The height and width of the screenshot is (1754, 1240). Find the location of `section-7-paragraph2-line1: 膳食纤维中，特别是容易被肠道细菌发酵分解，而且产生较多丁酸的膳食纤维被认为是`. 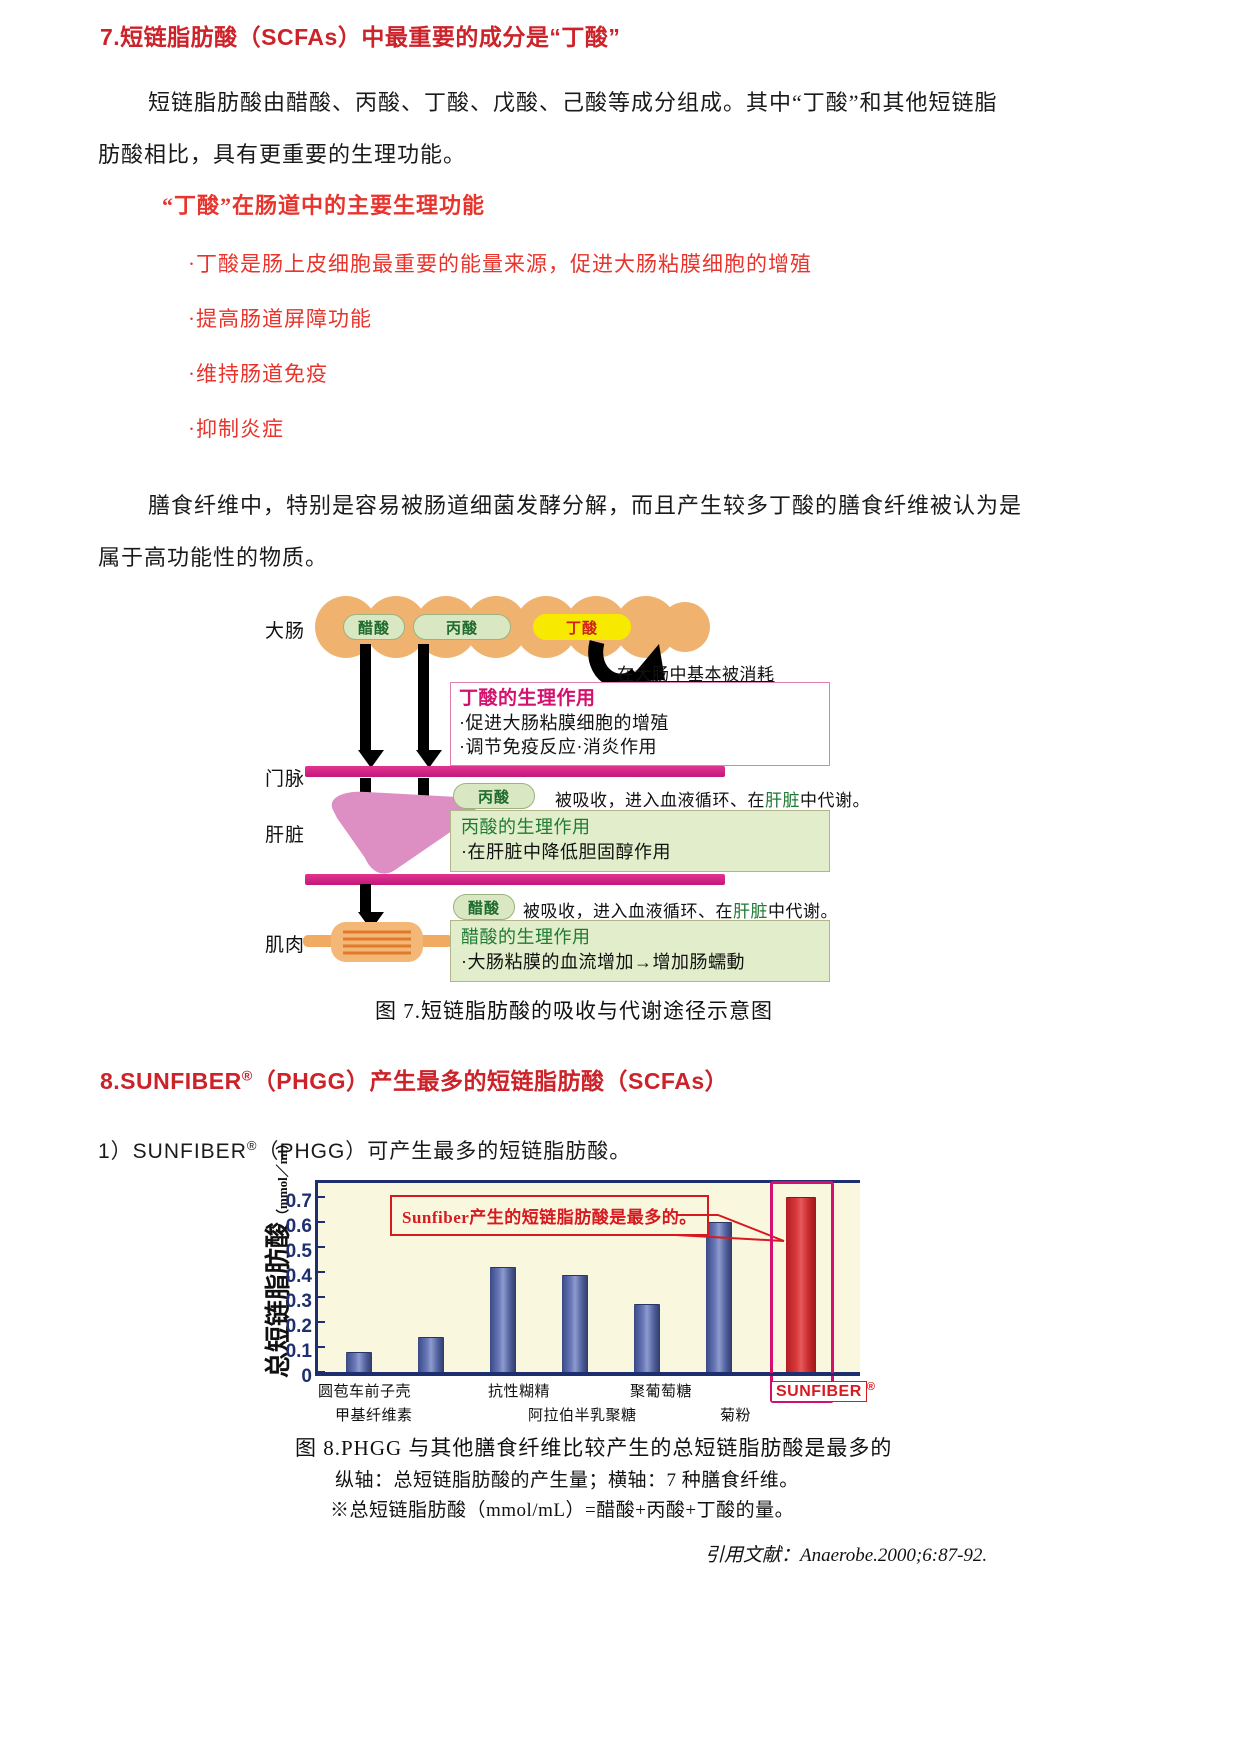

section-7-paragraph2-line1: 膳食纤维中，特别是容易被肠道细菌发酵分解，而且产生较多丁酸的膳食纤维被认为是 is located at coordinates (585, 505).